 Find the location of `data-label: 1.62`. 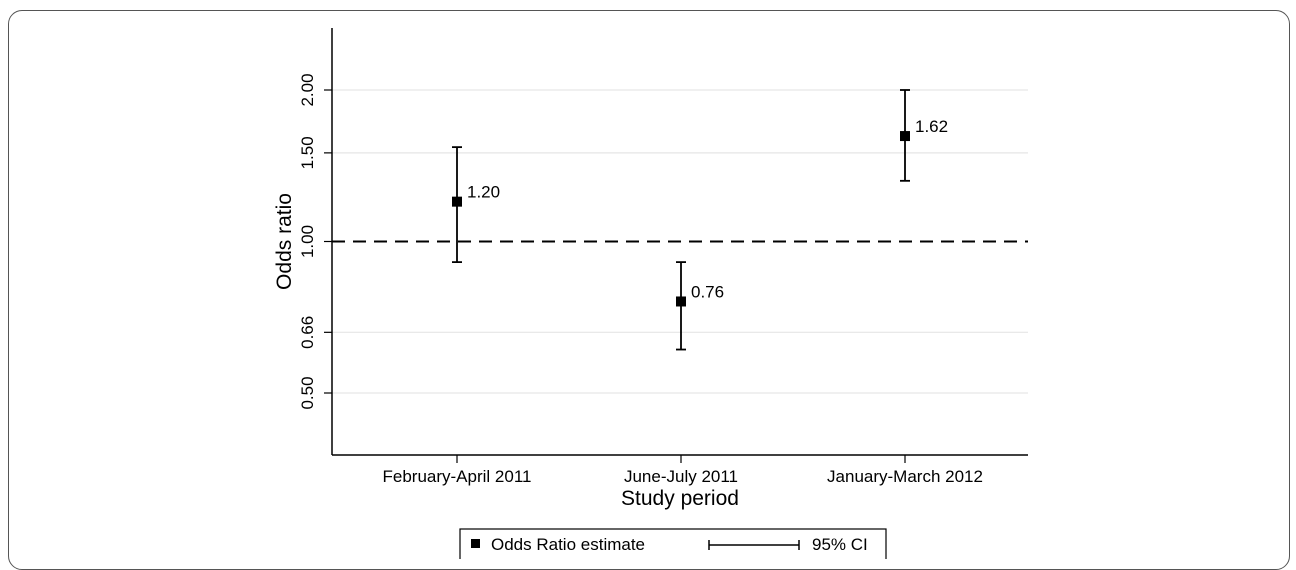

data-label: 1.62 is located at coordinates (931, 126).